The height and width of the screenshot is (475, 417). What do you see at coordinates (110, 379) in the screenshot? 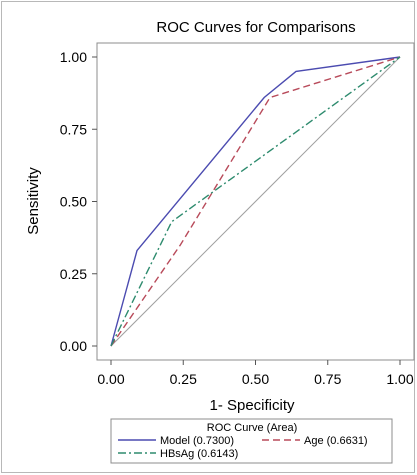
I see `x-tick-label: 0.00` at bounding box center [110, 379].